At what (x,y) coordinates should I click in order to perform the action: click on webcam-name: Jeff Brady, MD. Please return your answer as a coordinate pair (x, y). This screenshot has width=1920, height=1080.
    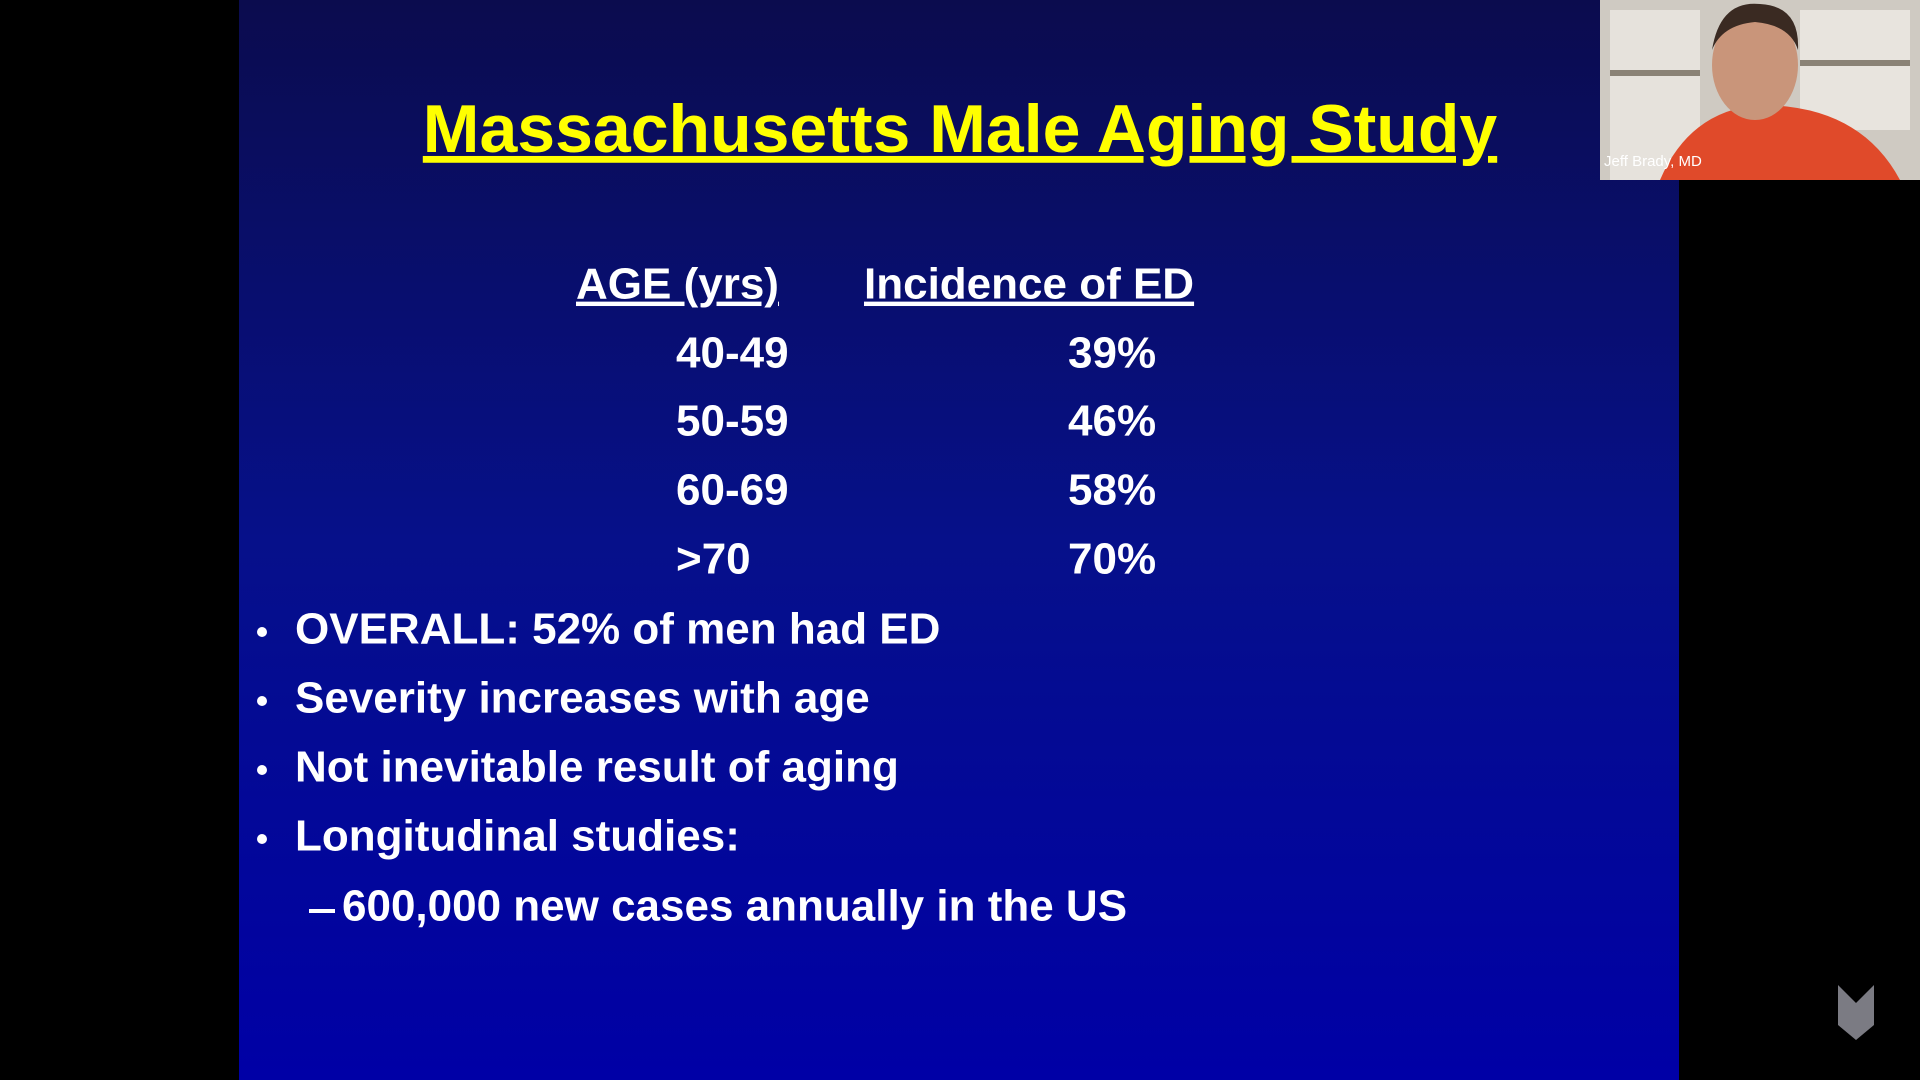
    Looking at the image, I should click on (1653, 161).